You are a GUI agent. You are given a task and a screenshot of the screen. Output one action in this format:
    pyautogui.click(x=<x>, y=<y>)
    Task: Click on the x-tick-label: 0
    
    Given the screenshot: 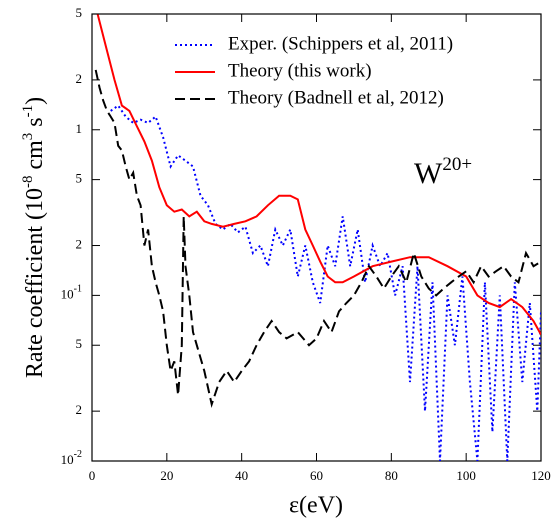 What is the action you would take?
    pyautogui.click(x=92, y=475)
    